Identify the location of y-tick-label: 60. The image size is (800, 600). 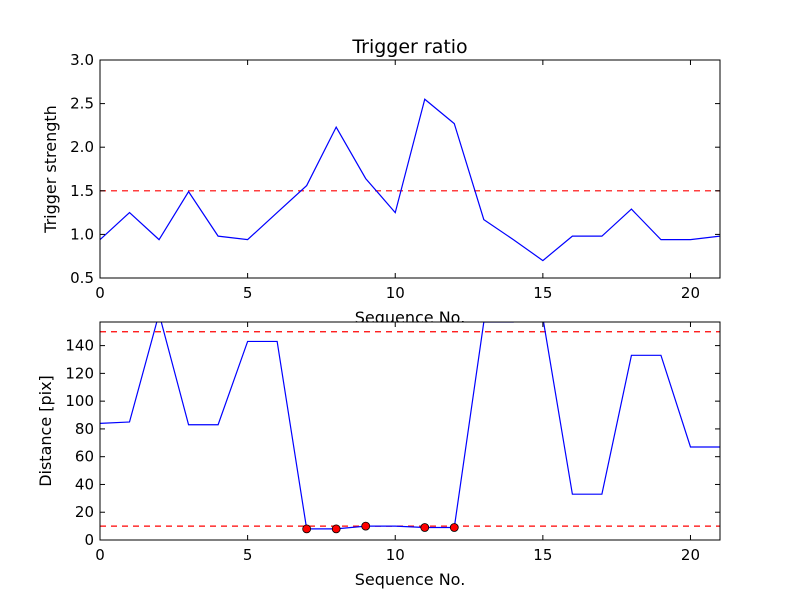
(84, 457).